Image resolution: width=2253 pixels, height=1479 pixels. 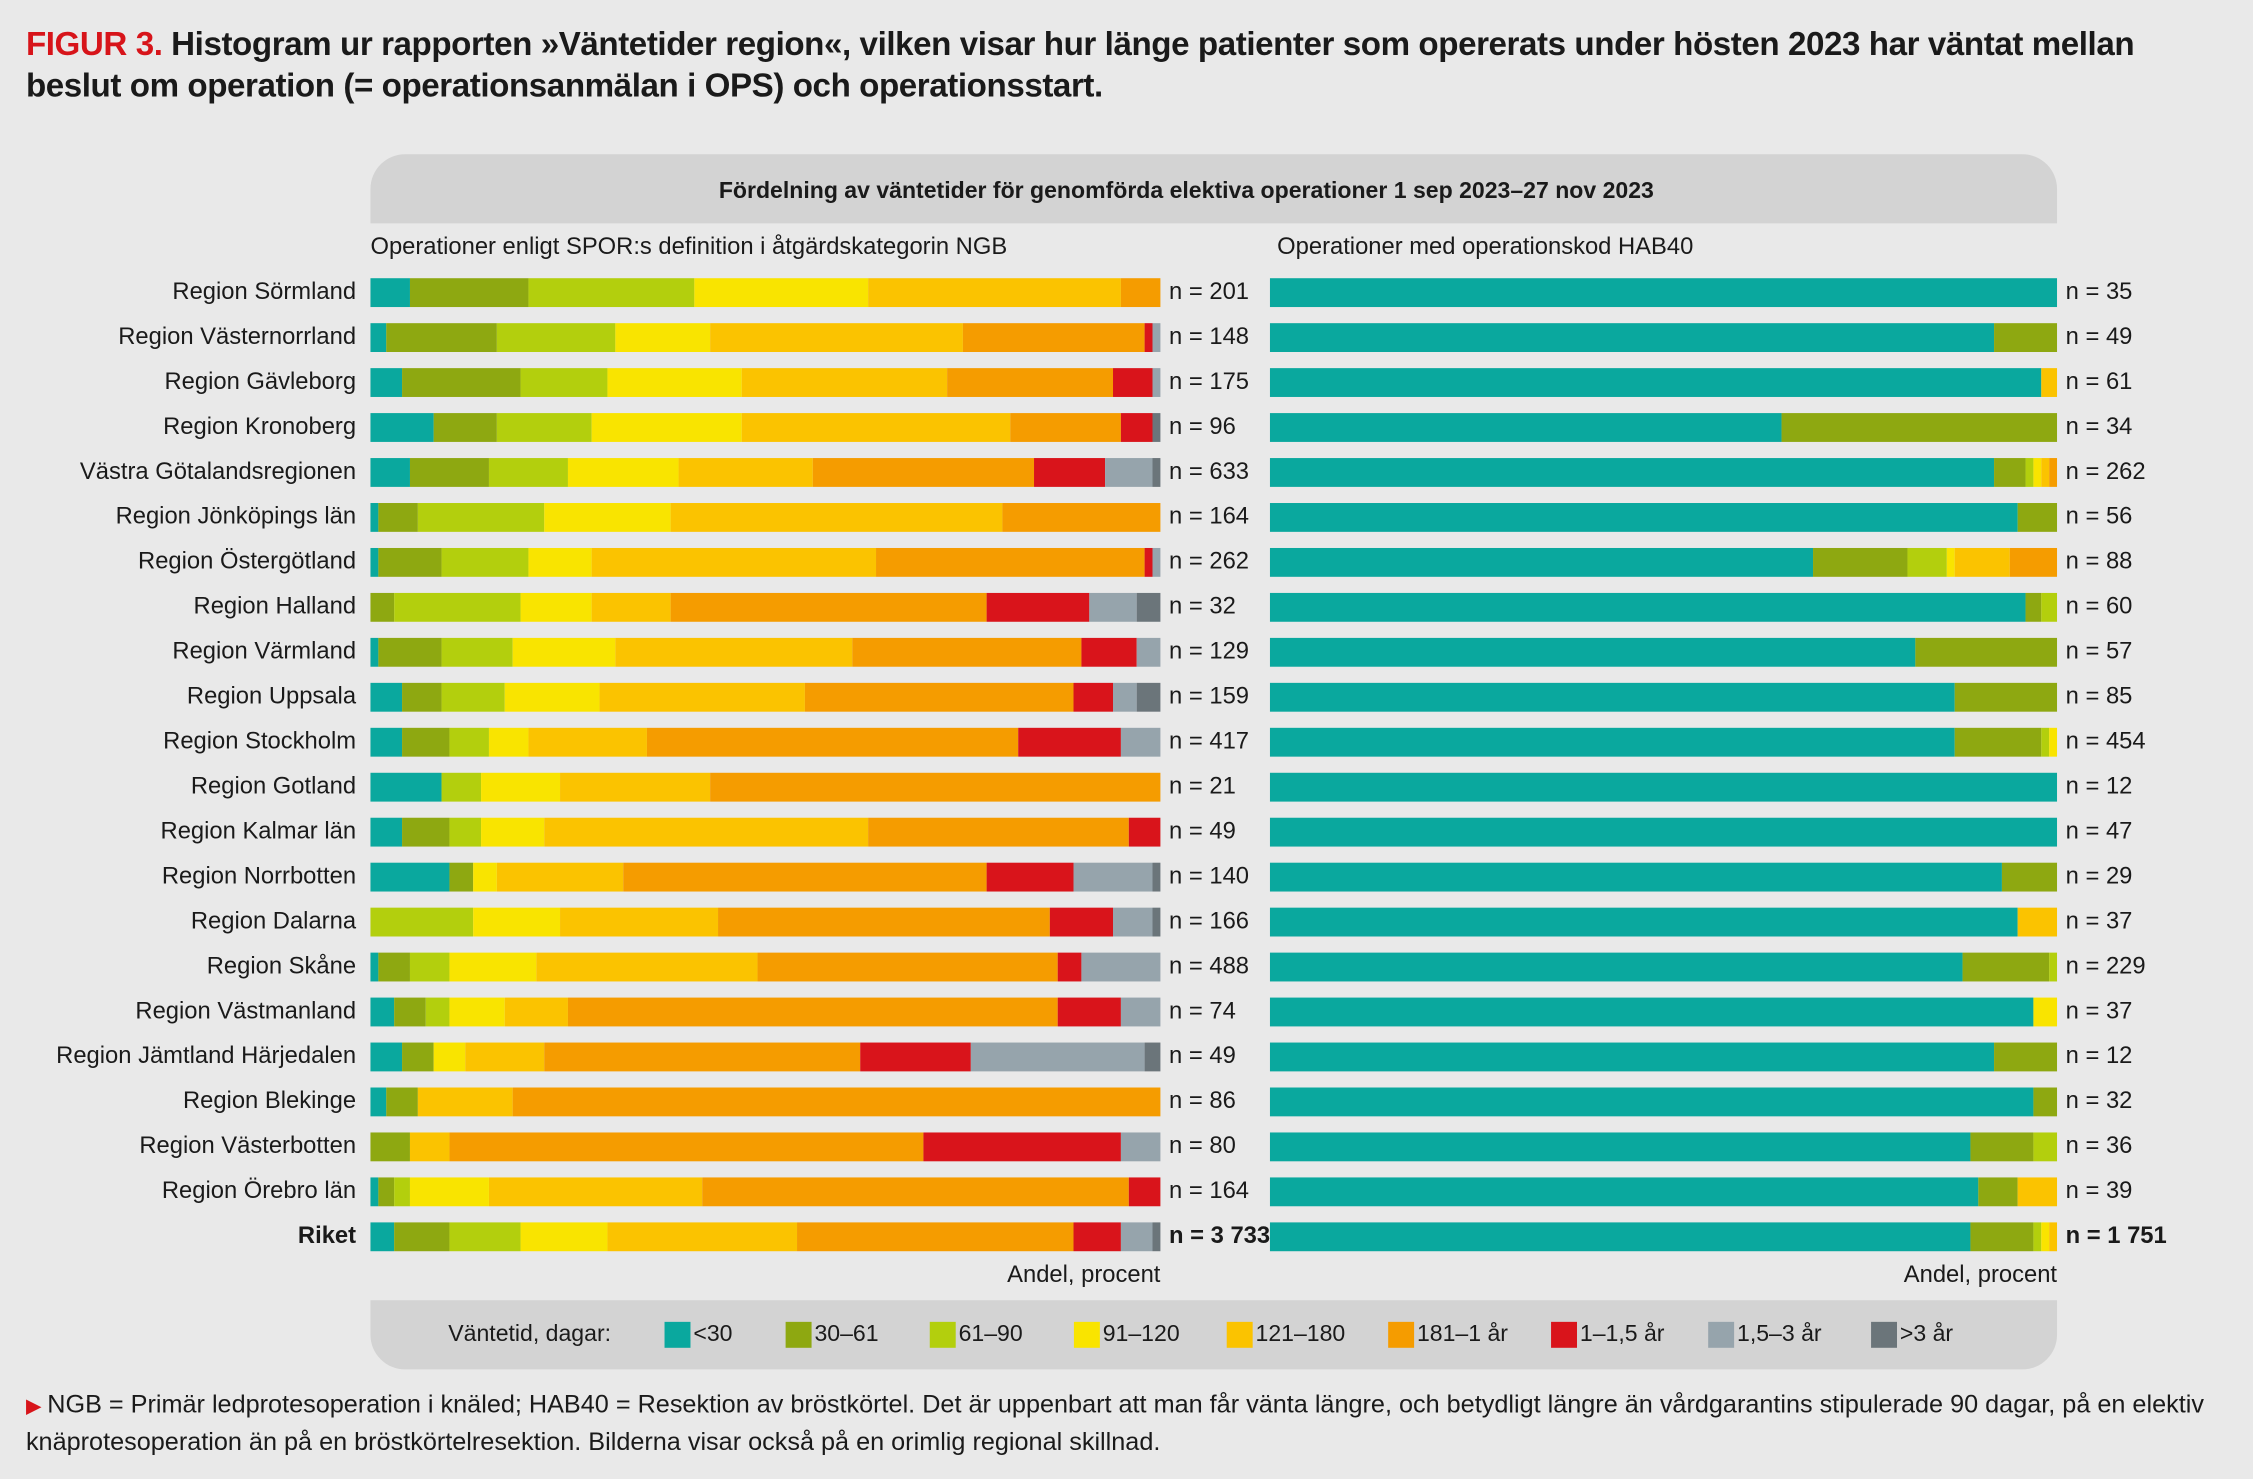 I want to click on n-label: n = 86, so click(x=1202, y=1100).